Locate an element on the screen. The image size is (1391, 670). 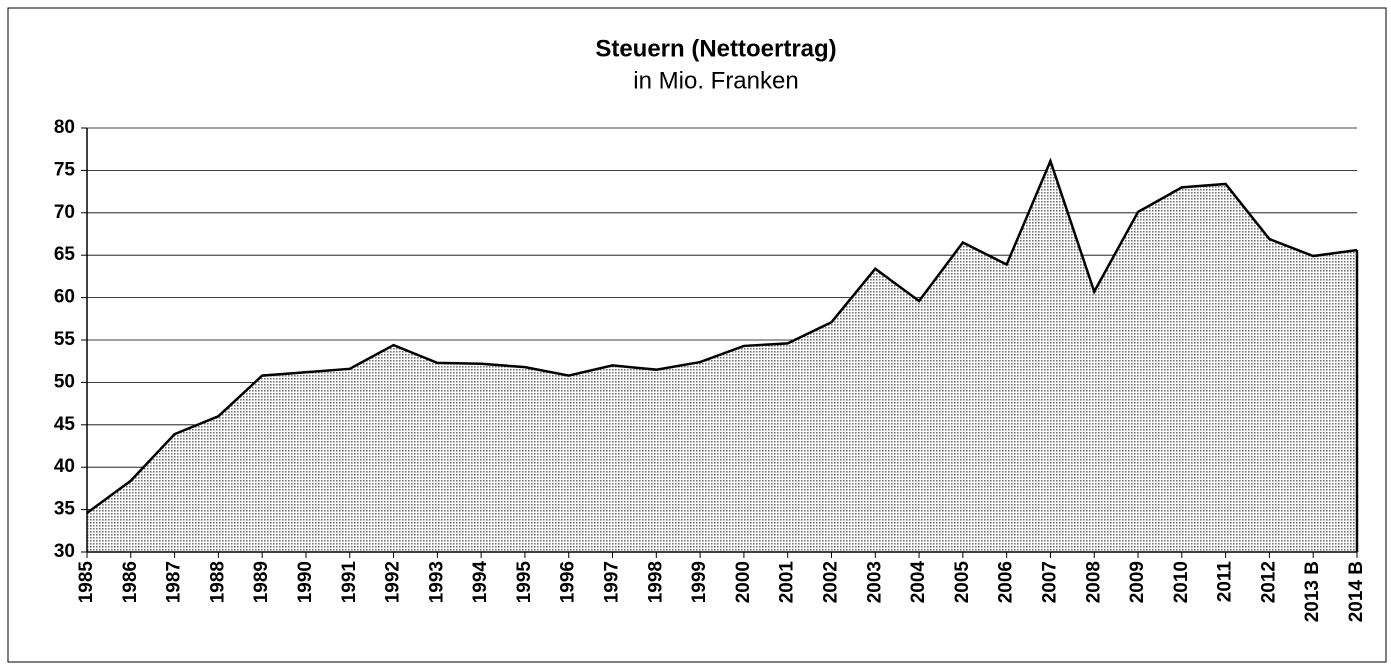
x-tick-label: 2009 is located at coordinates (1137, 582).